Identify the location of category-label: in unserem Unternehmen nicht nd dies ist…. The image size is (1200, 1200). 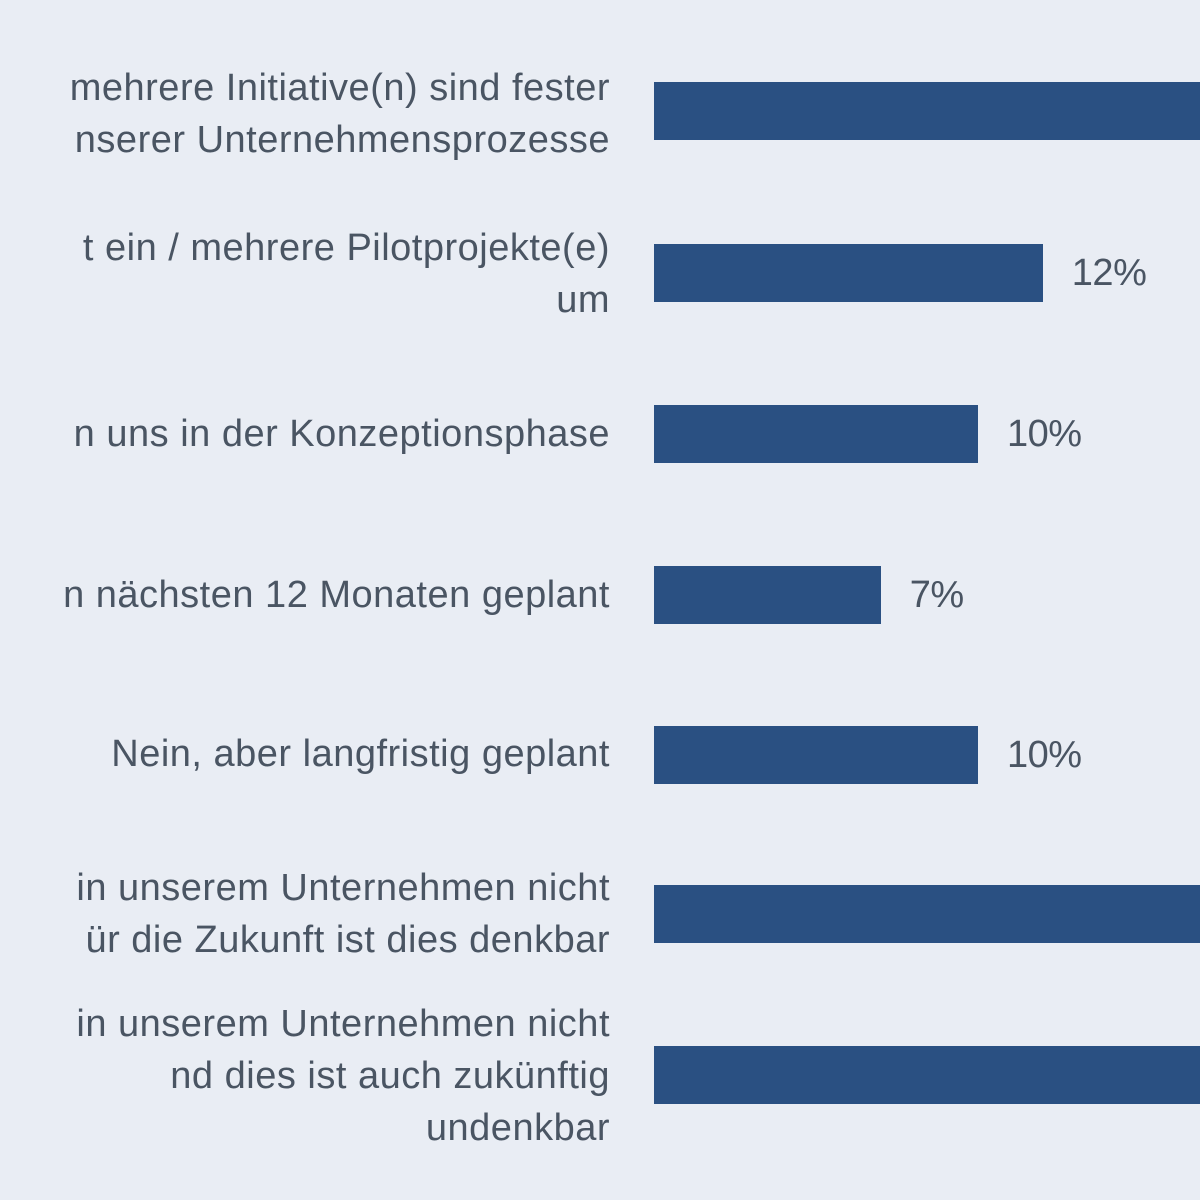
(343, 1076).